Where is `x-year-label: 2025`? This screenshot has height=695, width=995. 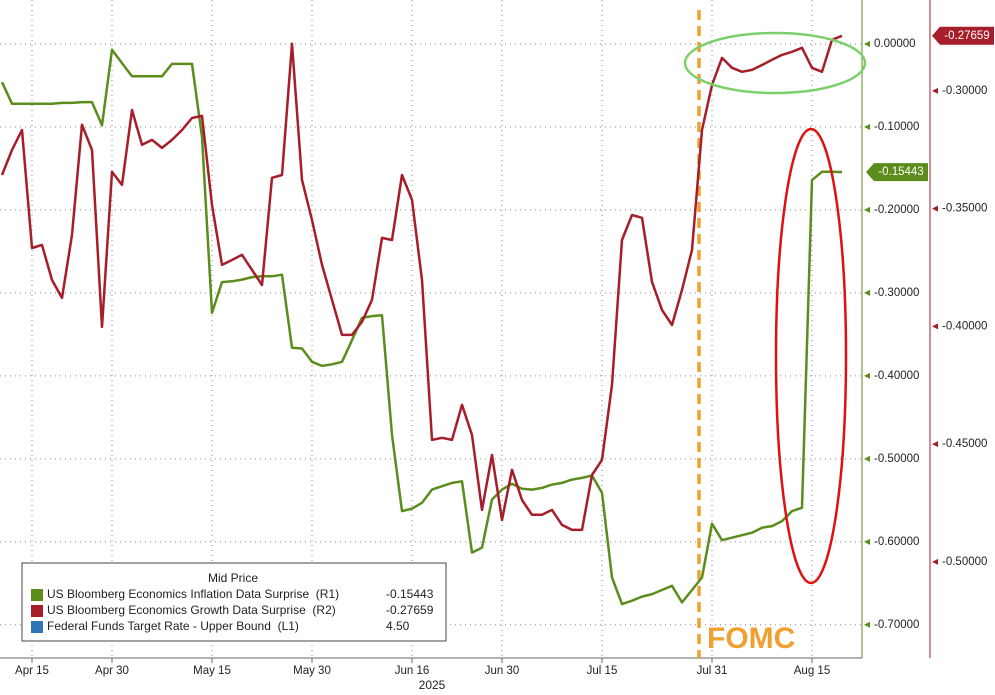 x-year-label: 2025 is located at coordinates (432, 685).